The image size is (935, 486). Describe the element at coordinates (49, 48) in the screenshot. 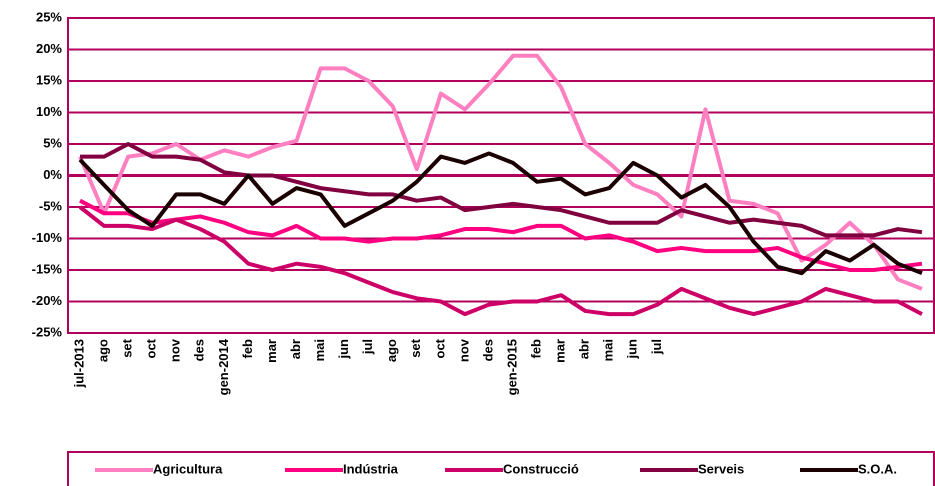

I see `y-tick-label: 20%` at that location.